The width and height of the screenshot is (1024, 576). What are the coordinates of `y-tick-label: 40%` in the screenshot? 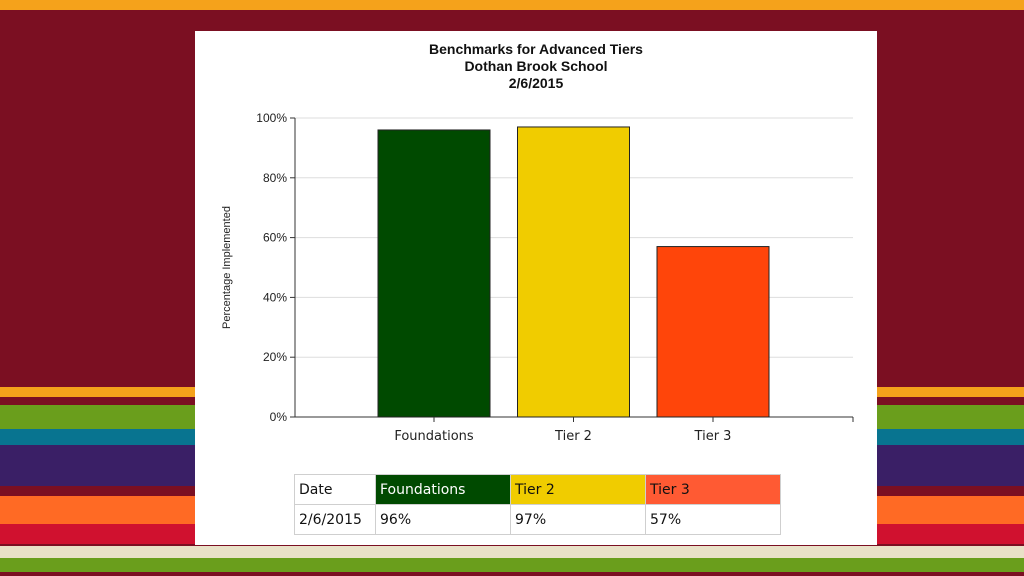 It's located at (275, 297).